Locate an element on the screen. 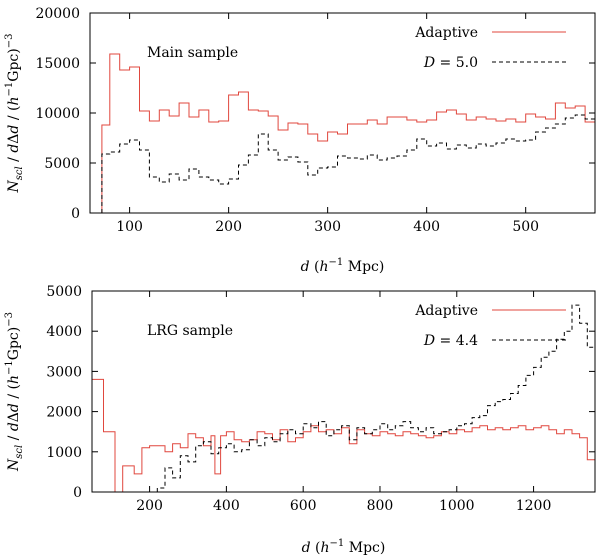  y-tick-label: 4000 is located at coordinates (64, 332).